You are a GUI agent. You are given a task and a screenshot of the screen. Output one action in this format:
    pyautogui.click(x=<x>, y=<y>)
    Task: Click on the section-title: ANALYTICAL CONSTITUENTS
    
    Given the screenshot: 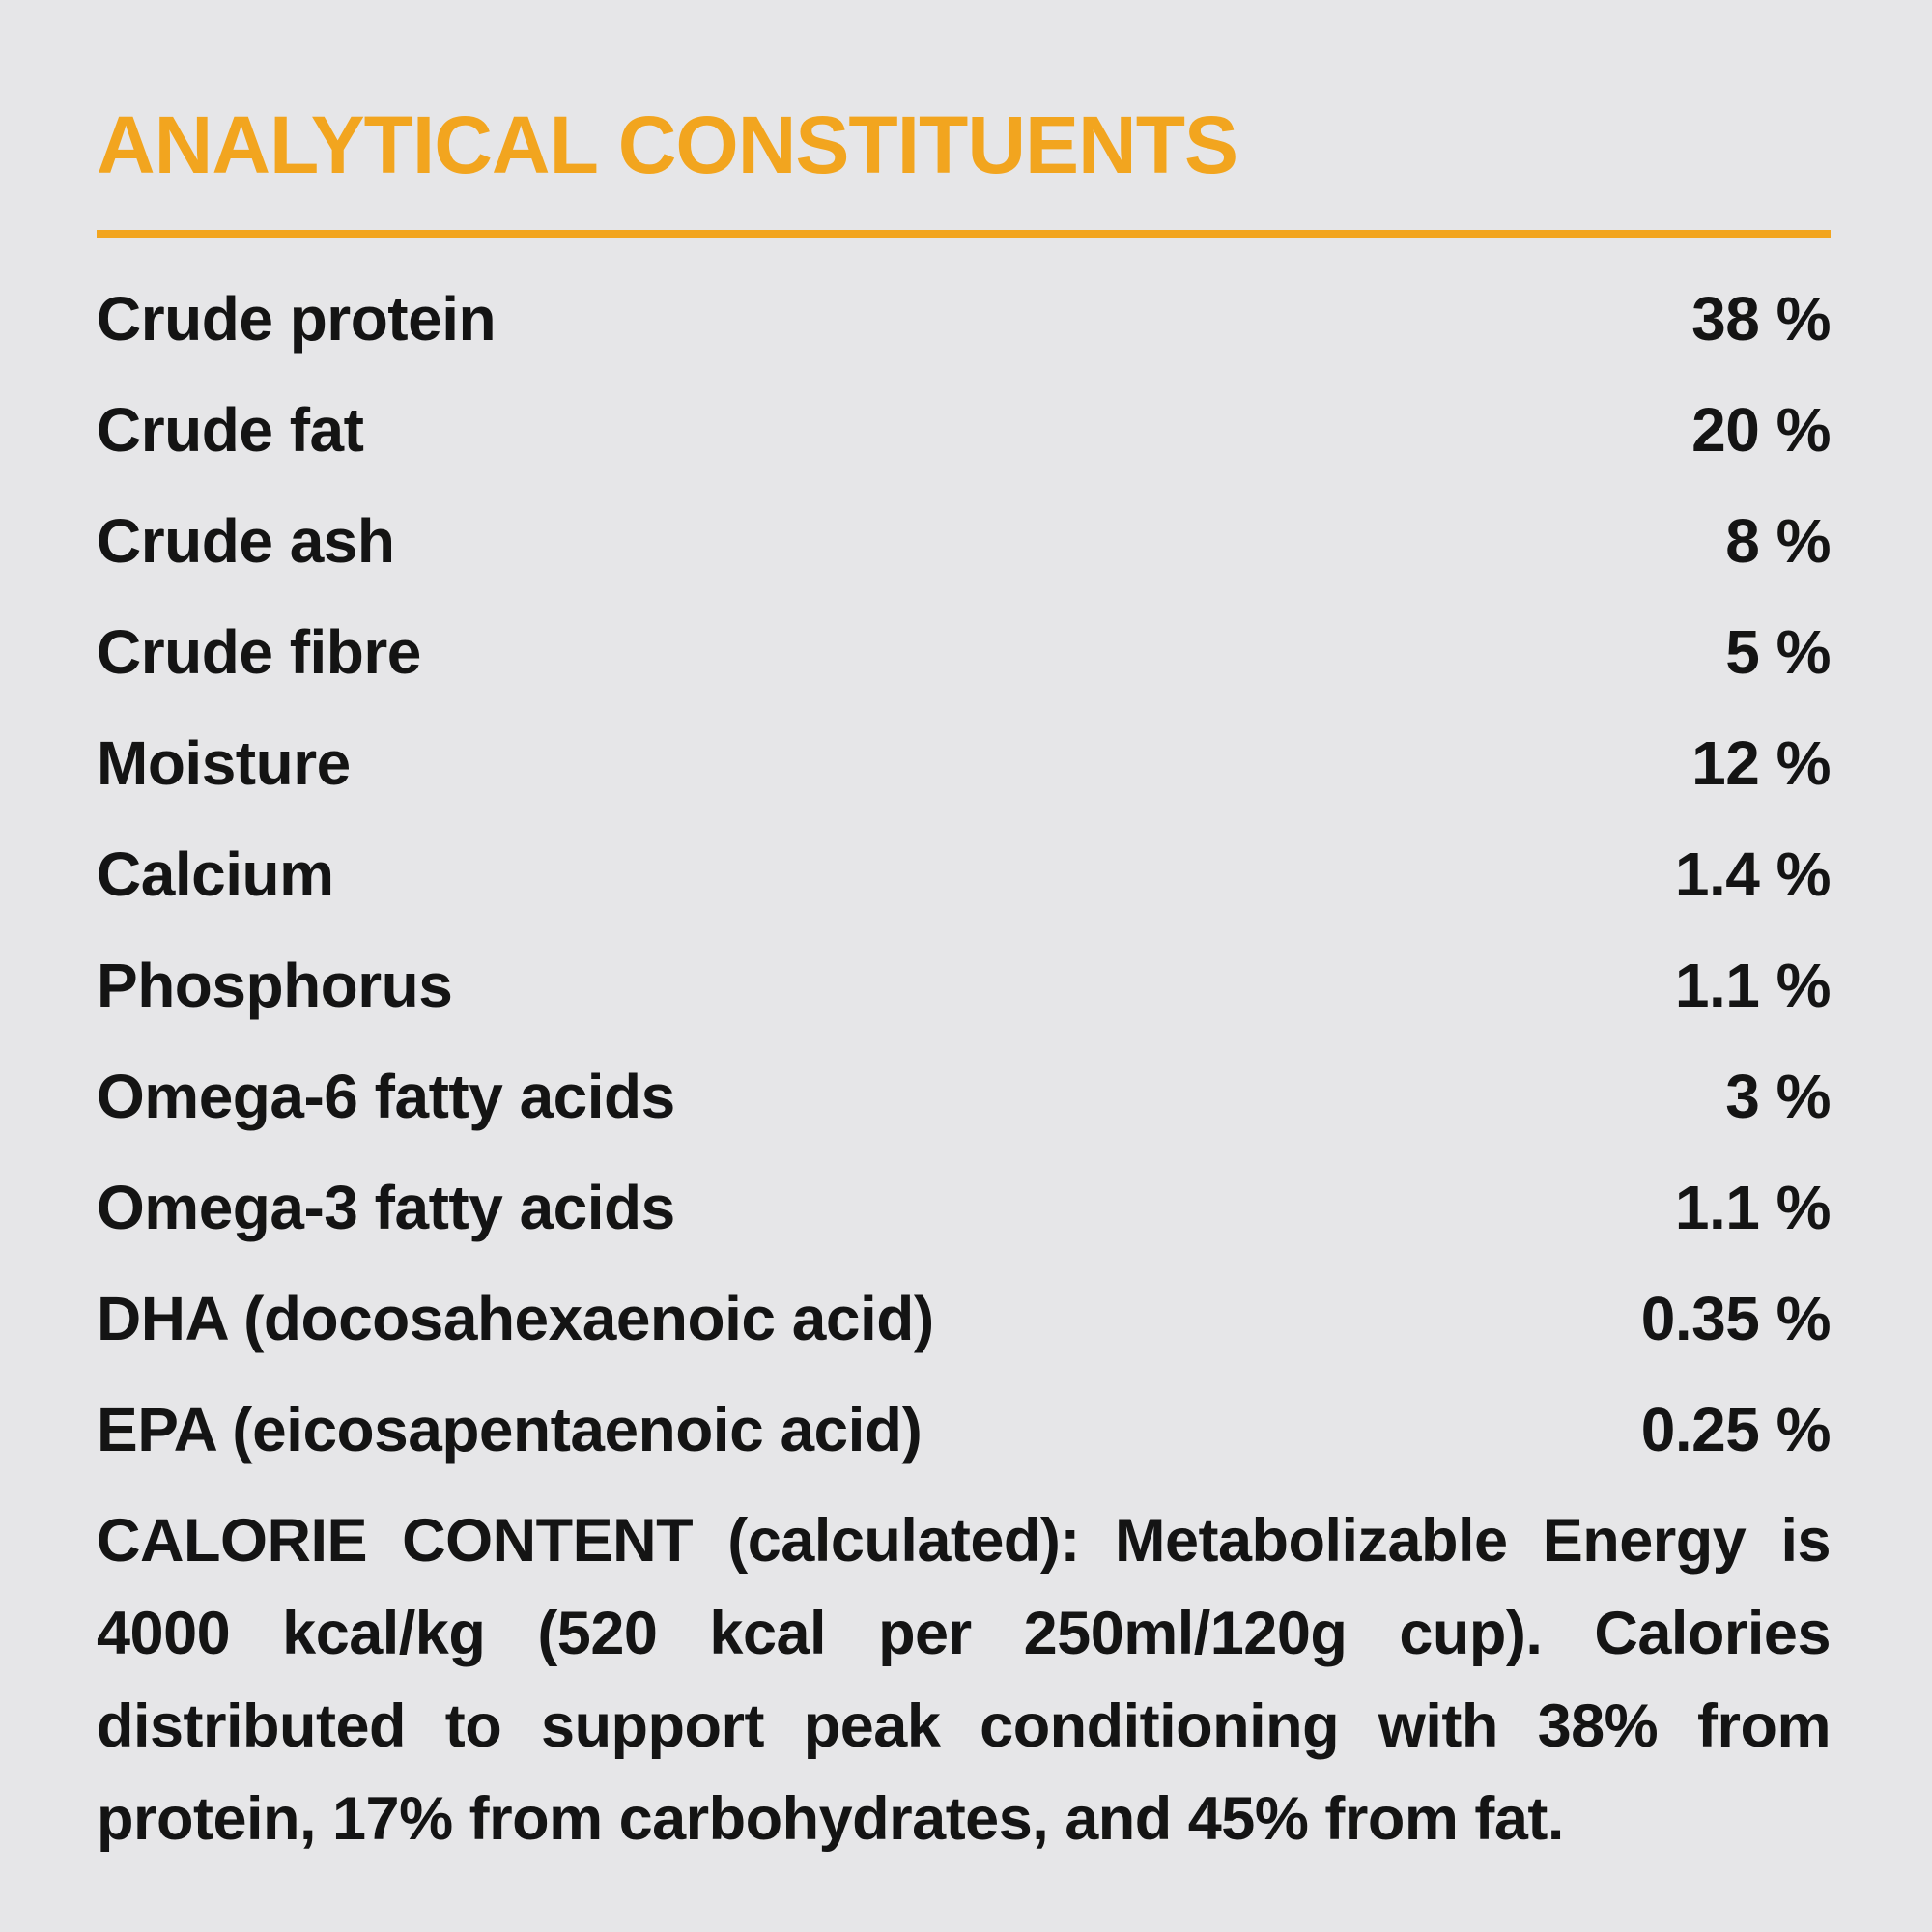 What is the action you would take?
    pyautogui.click(x=667, y=144)
    